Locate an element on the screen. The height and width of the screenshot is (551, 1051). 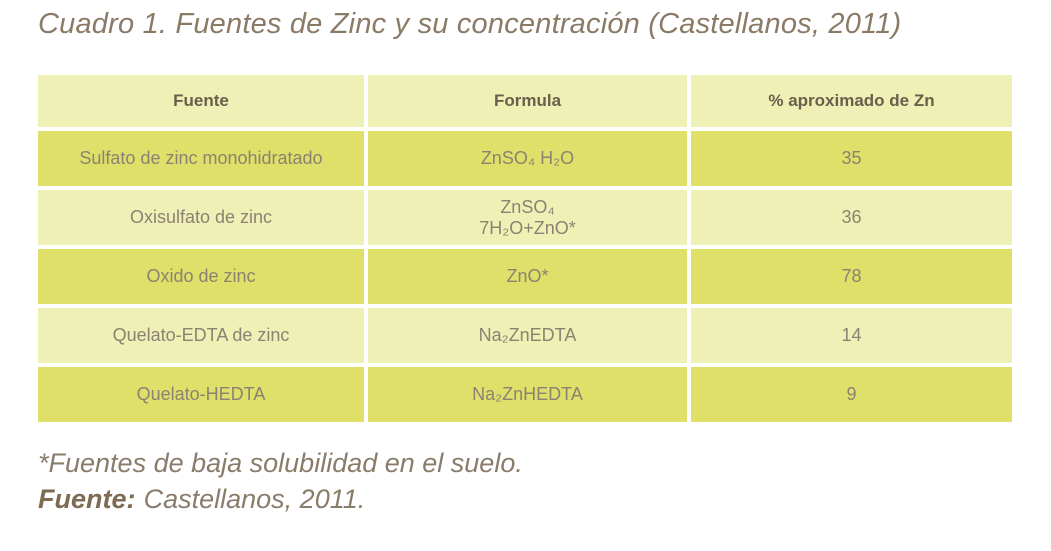
table-cell-fuente: Sulfato de zinc monohidratado is located at coordinates (201, 158).